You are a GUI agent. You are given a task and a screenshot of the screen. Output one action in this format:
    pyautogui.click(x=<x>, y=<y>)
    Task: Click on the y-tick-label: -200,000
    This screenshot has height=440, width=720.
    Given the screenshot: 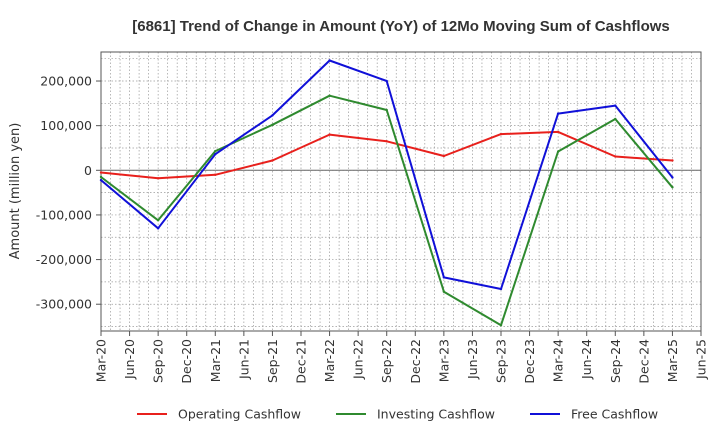 What is the action you would take?
    pyautogui.click(x=64, y=259)
    